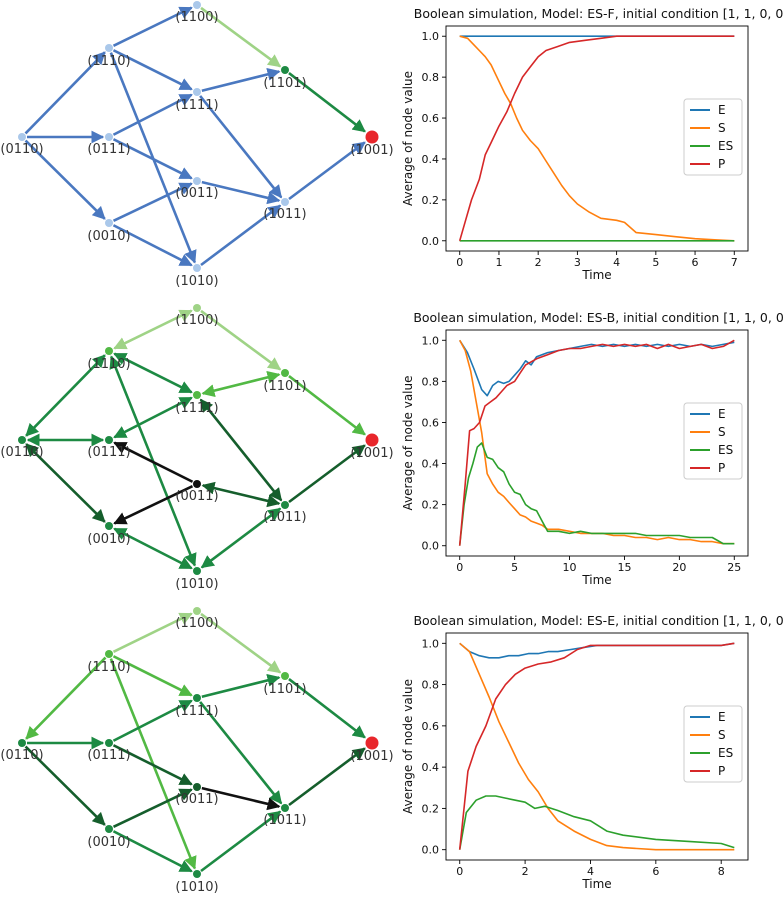 The image size is (783, 900). What do you see at coordinates (108, 452) in the screenshot?
I see `node-label-0111: (0111)` at bounding box center [108, 452].